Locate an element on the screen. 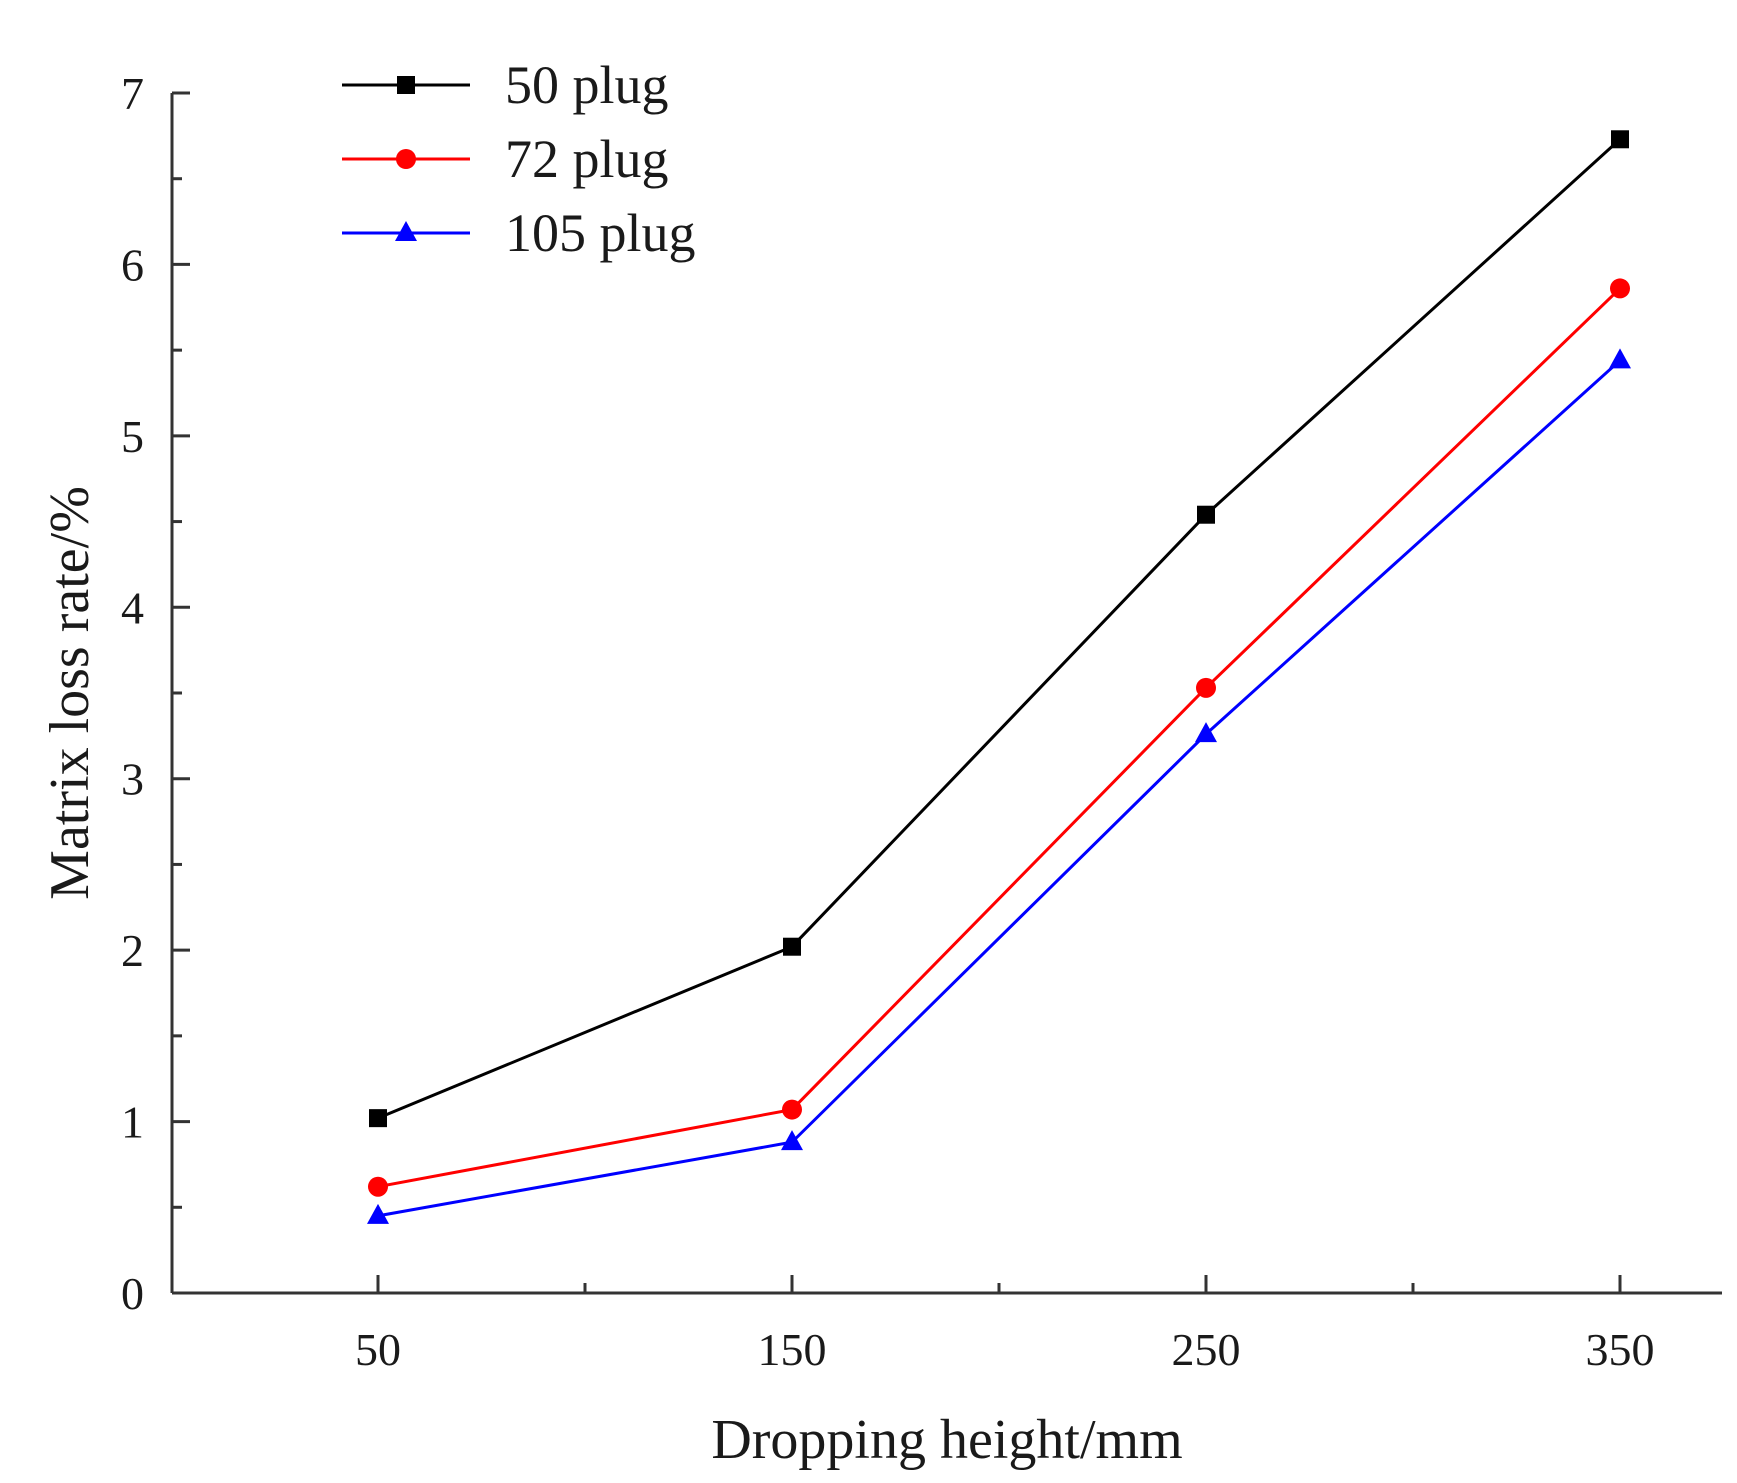 The height and width of the screenshot is (1483, 1737). legend-item: 50 plug is located at coordinates (505, 85).